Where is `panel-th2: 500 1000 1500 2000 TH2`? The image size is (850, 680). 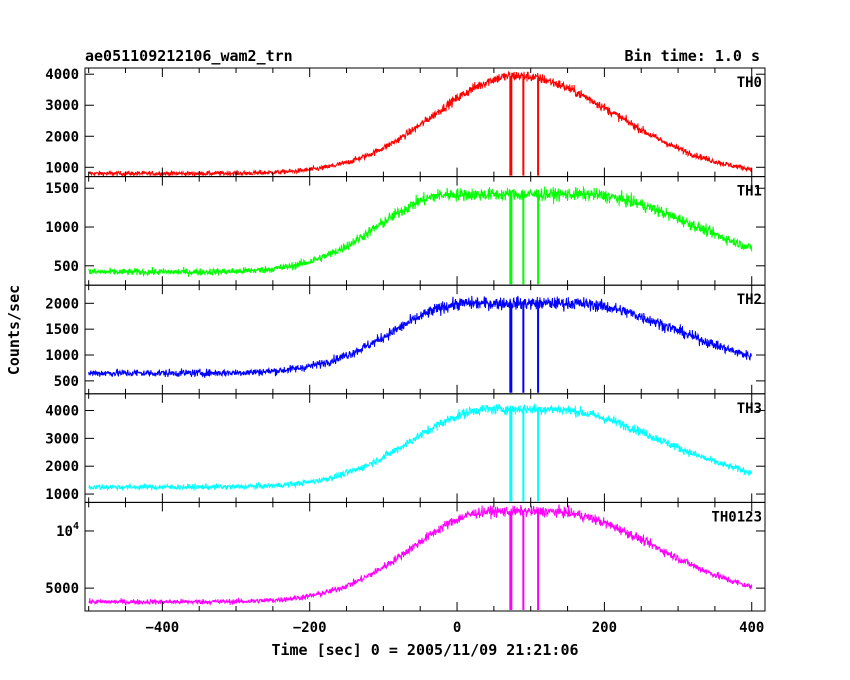 panel-th2: 500 1000 1500 2000 TH2 is located at coordinates (405, 339).